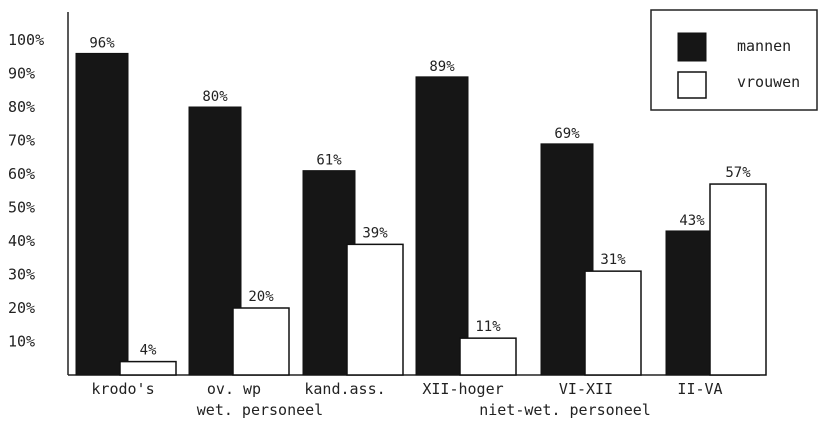  I want to click on data-label-mannen: 69%, so click(567, 134).